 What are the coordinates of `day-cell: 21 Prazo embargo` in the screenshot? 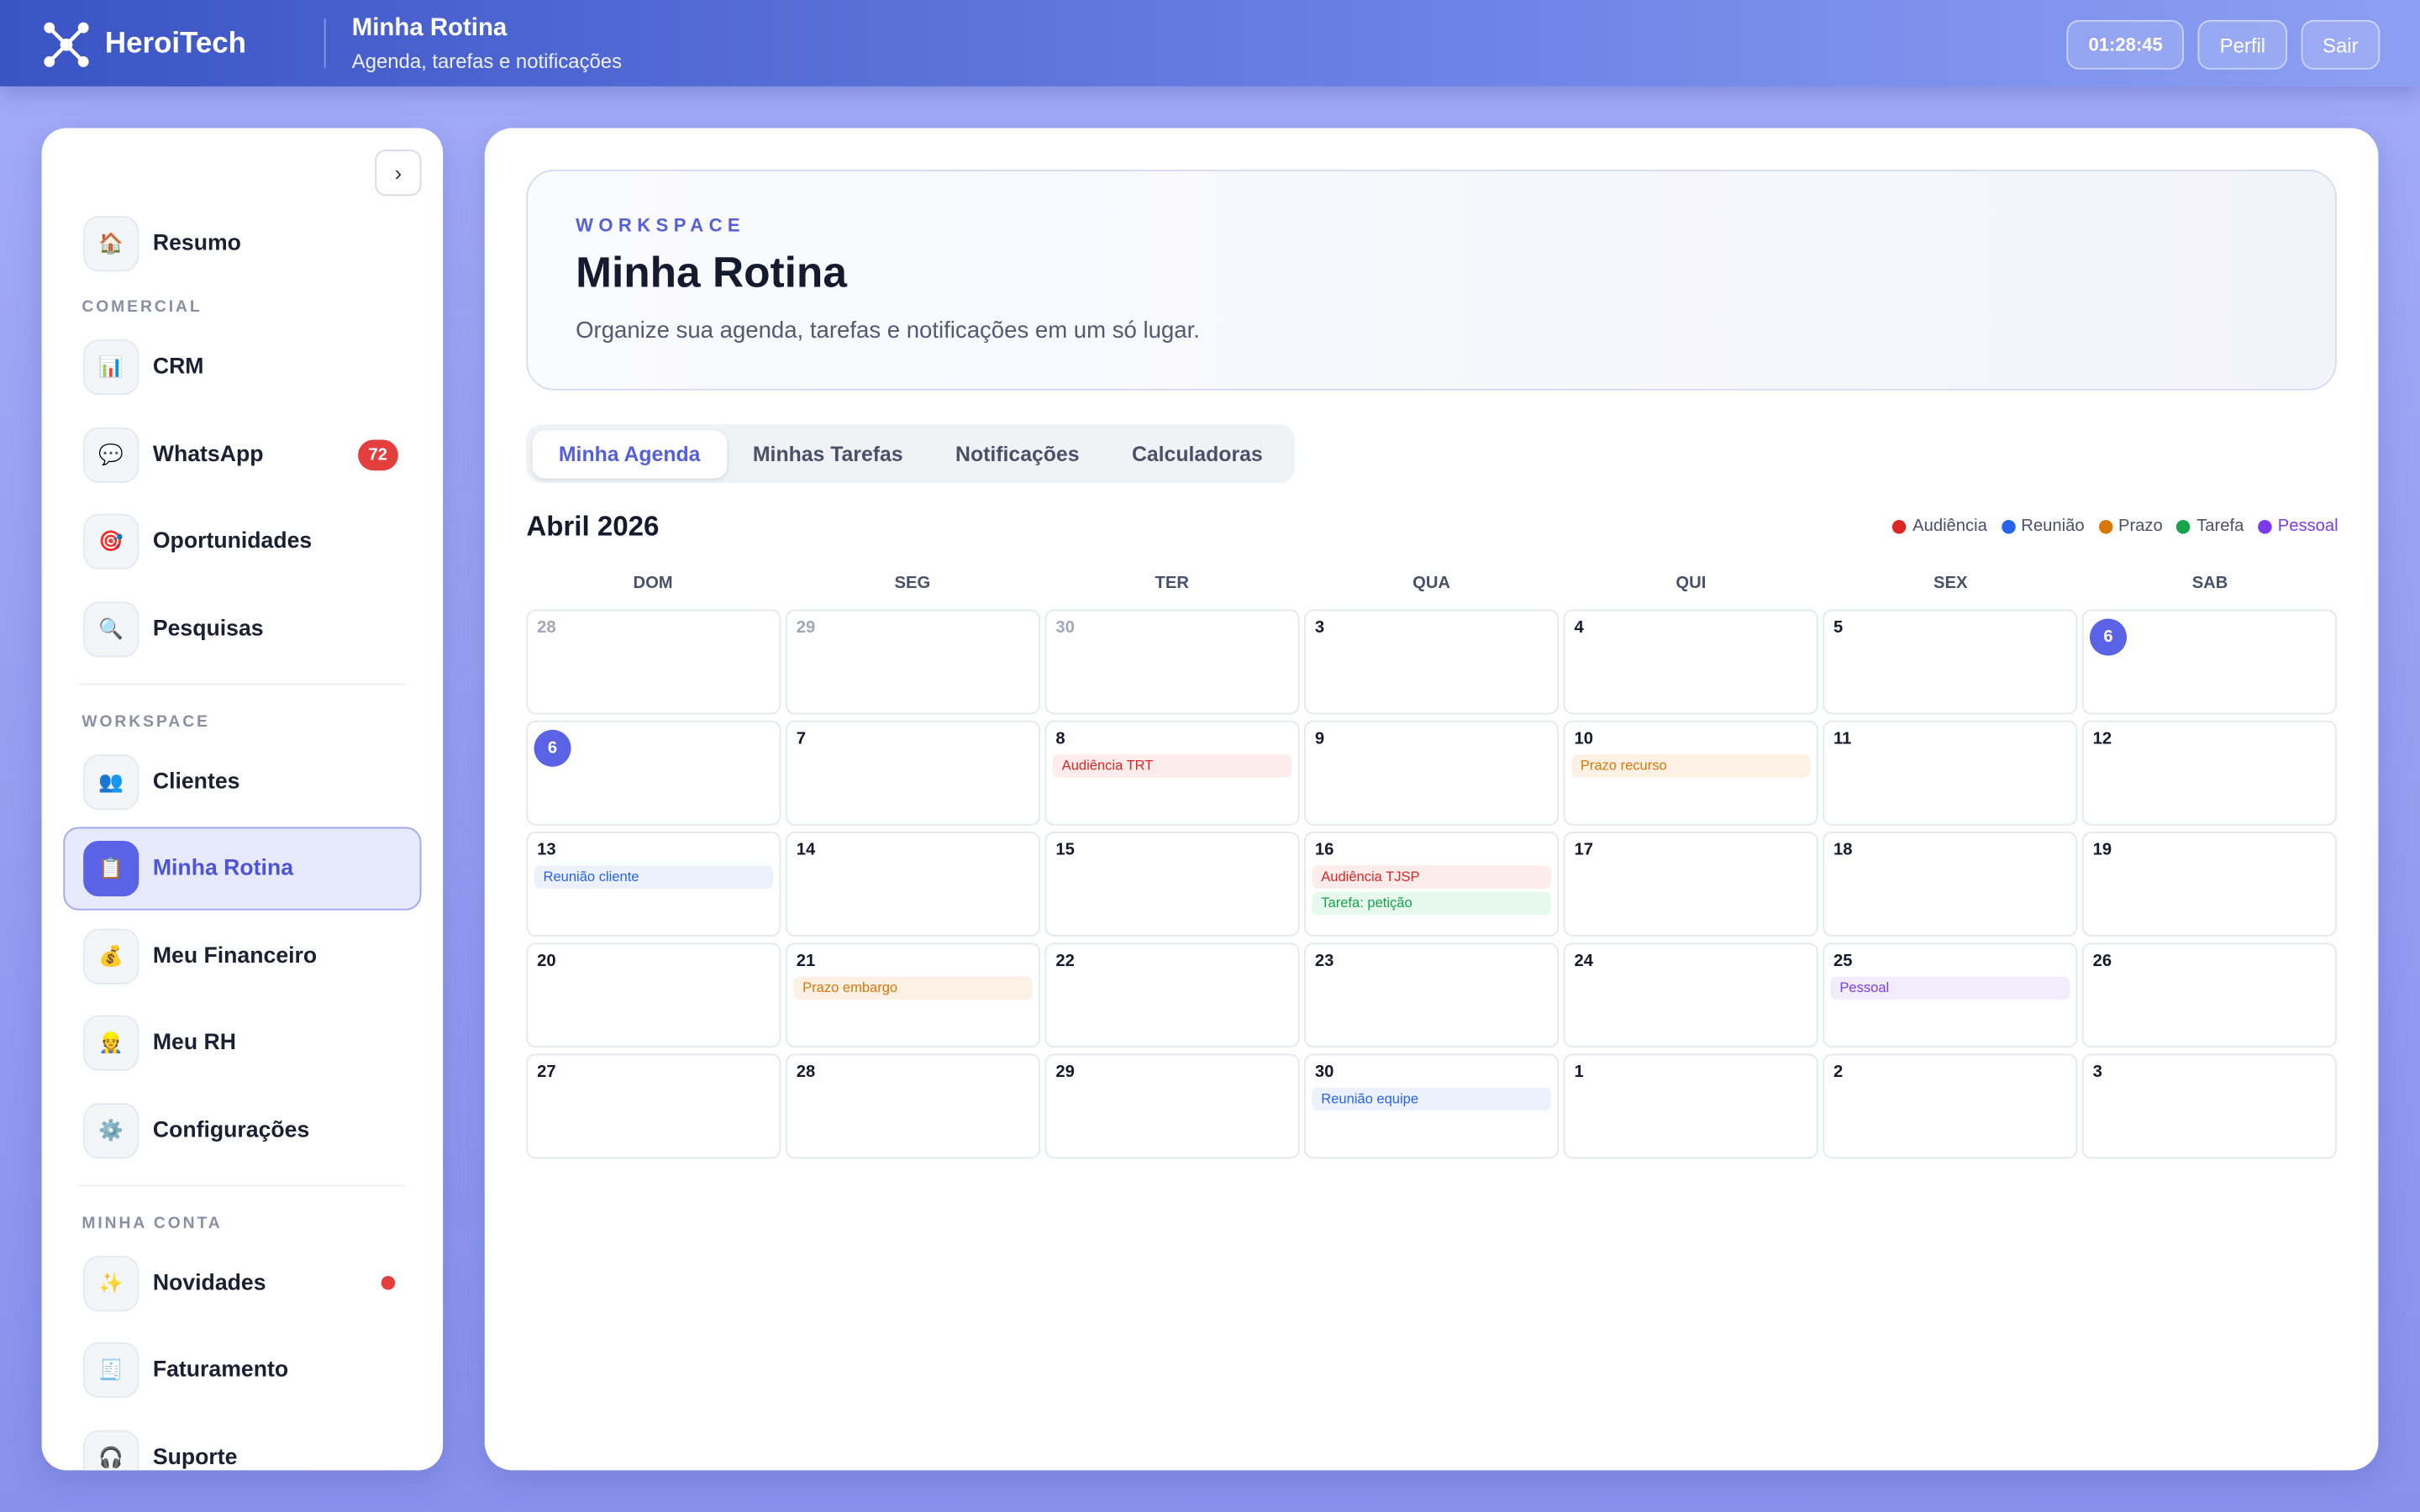 It's located at (912, 995).